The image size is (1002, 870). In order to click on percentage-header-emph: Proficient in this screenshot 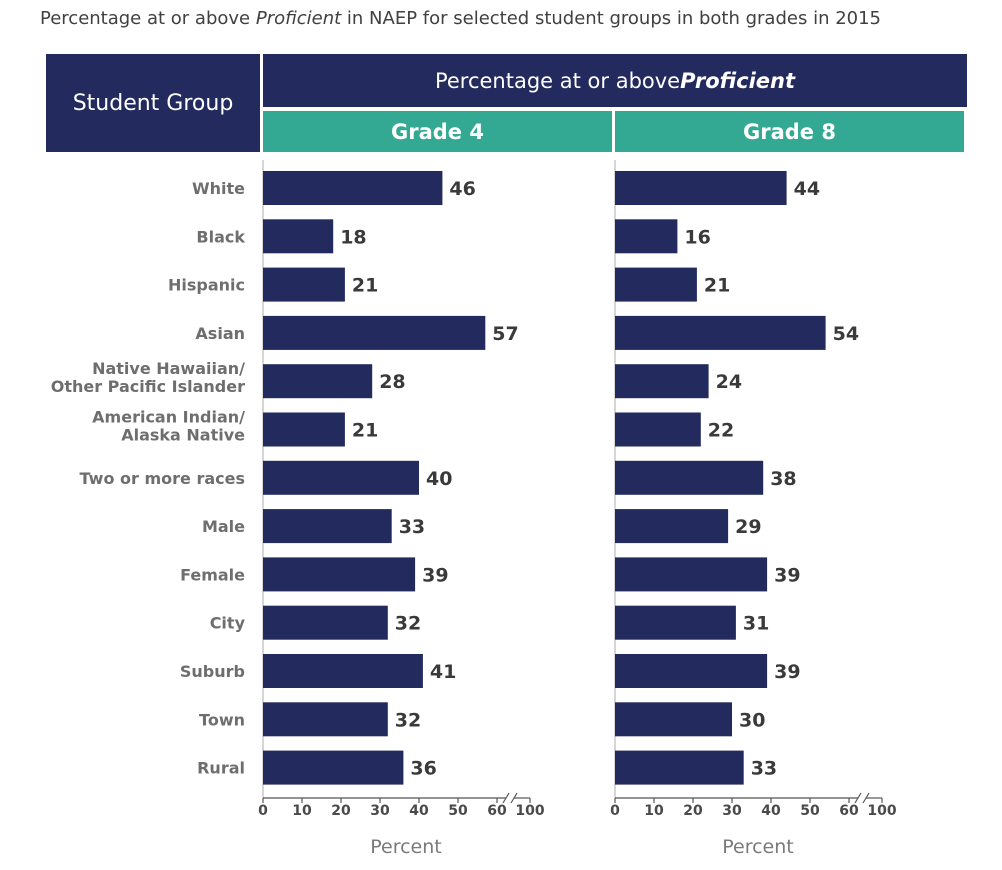, I will do `click(738, 80)`.